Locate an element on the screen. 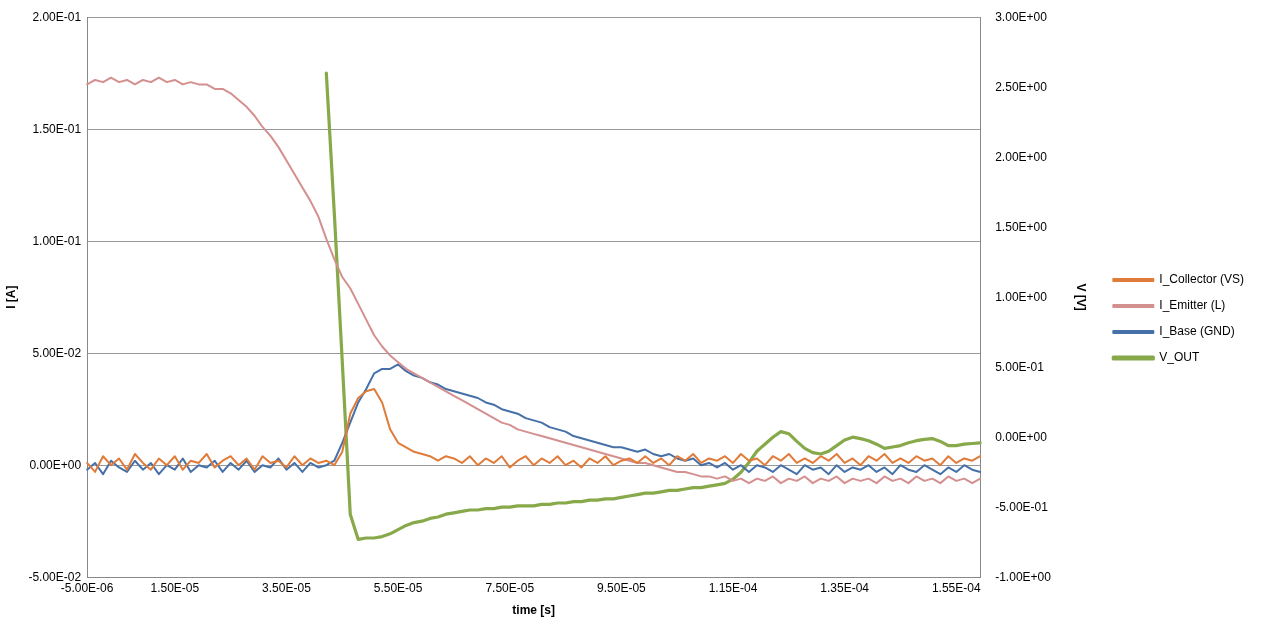  legend-label: I_Collector (VS) is located at coordinates (1202, 279).